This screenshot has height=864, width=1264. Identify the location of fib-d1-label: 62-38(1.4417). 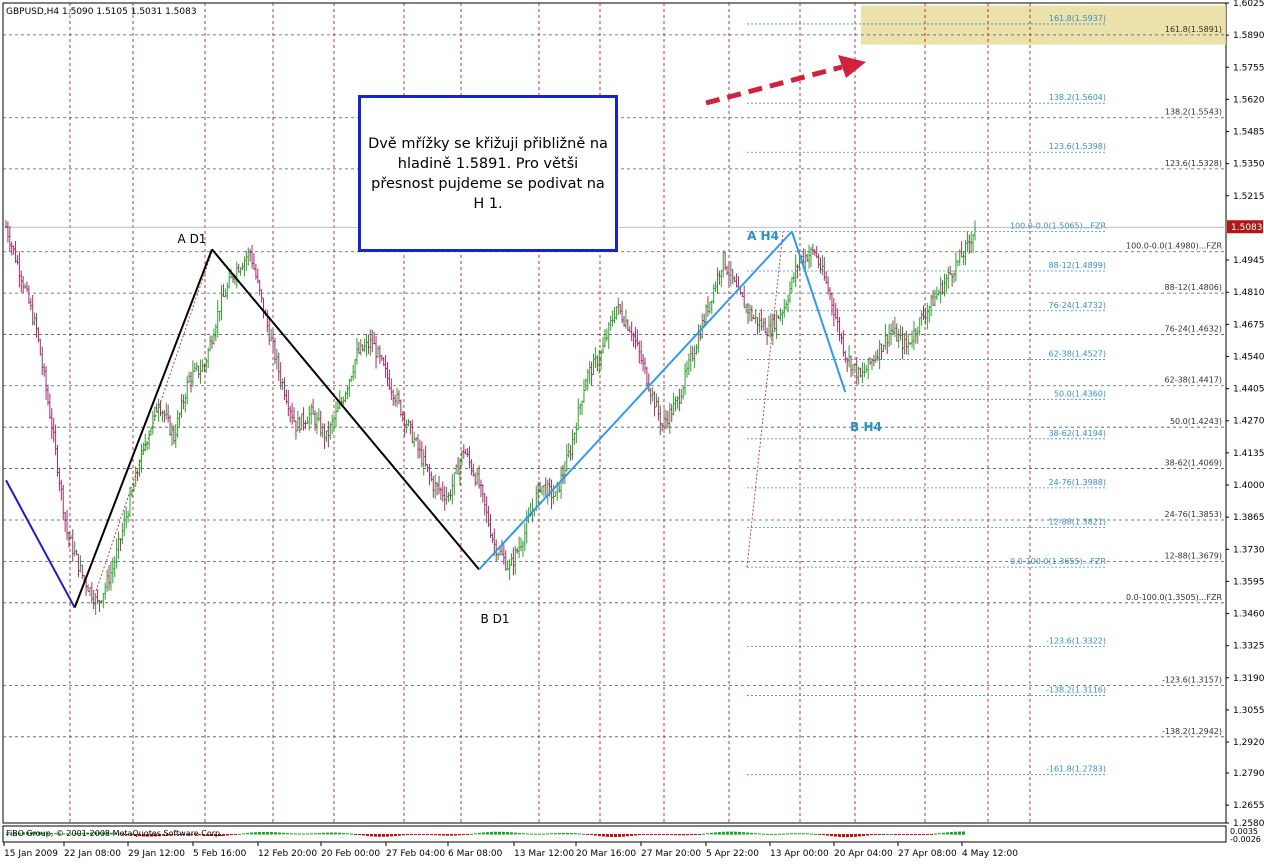
(1193, 380).